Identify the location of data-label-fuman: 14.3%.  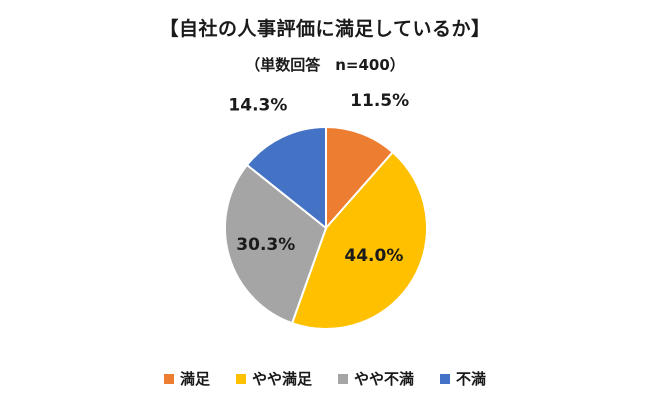
(257, 106).